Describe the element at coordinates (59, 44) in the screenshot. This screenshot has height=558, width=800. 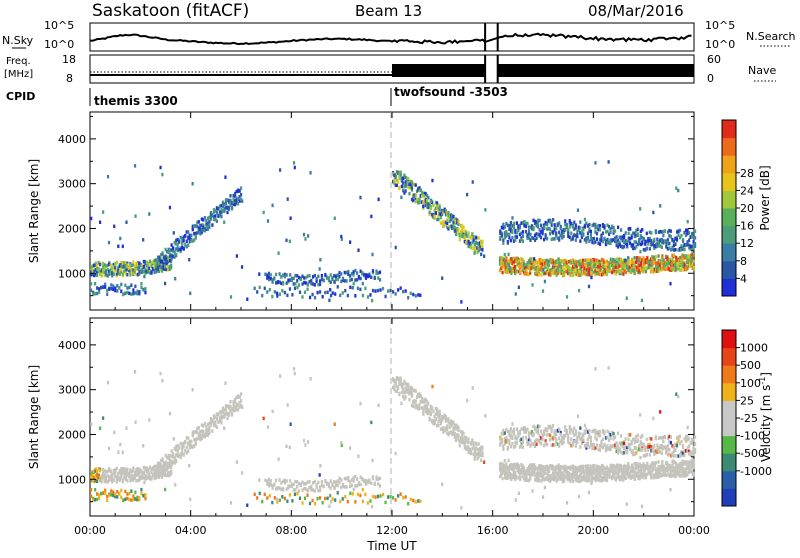
I see `nsky-tick-bottom: 10^0` at that location.